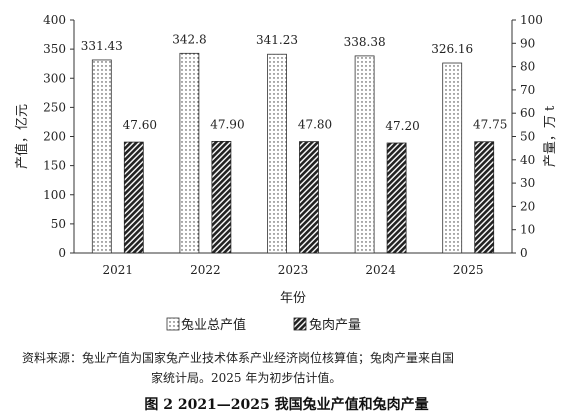 The image size is (573, 419). What do you see at coordinates (335, 325) in the screenshot?
I see `legend-label-meat-output: 兔肉产量` at bounding box center [335, 325].